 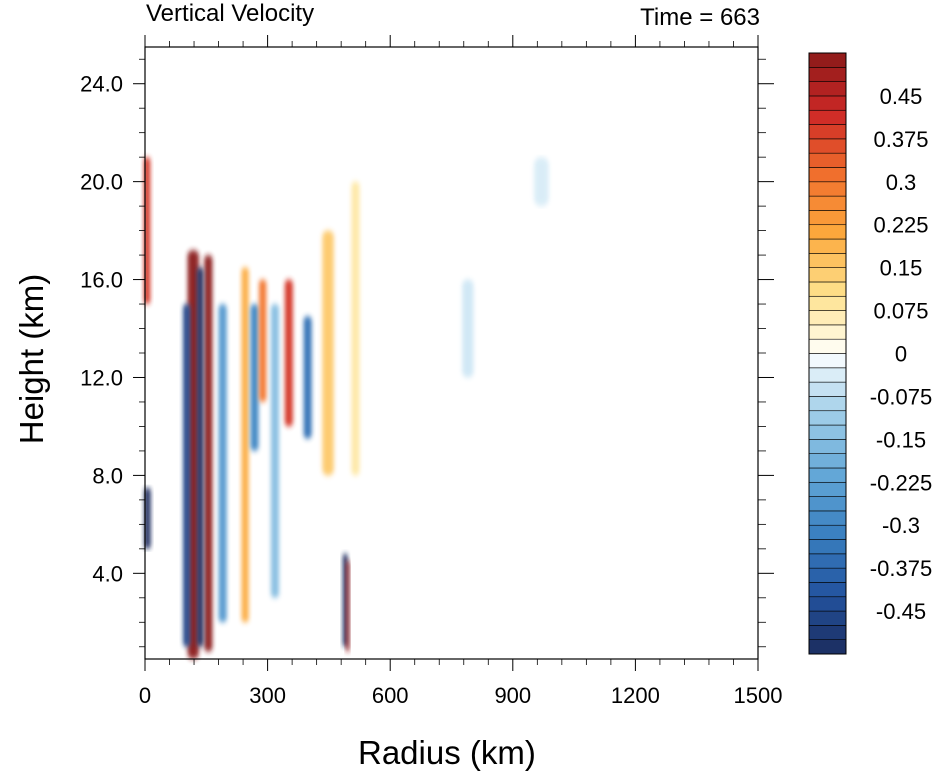 I want to click on x-tick-label: 300, so click(x=267, y=695).